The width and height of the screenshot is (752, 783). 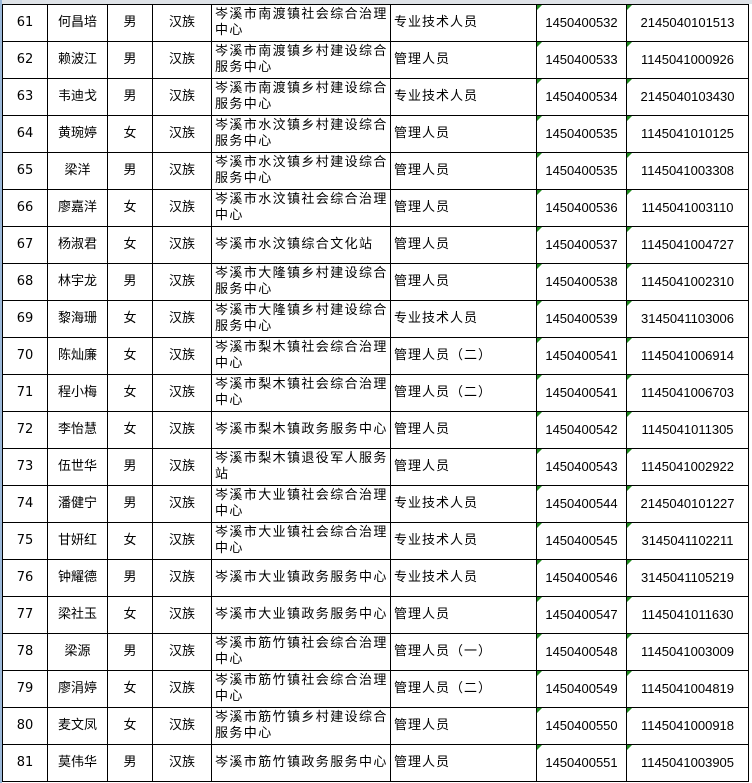 What do you see at coordinates (77, 652) in the screenshot?
I see `name-cell: 梁源` at bounding box center [77, 652].